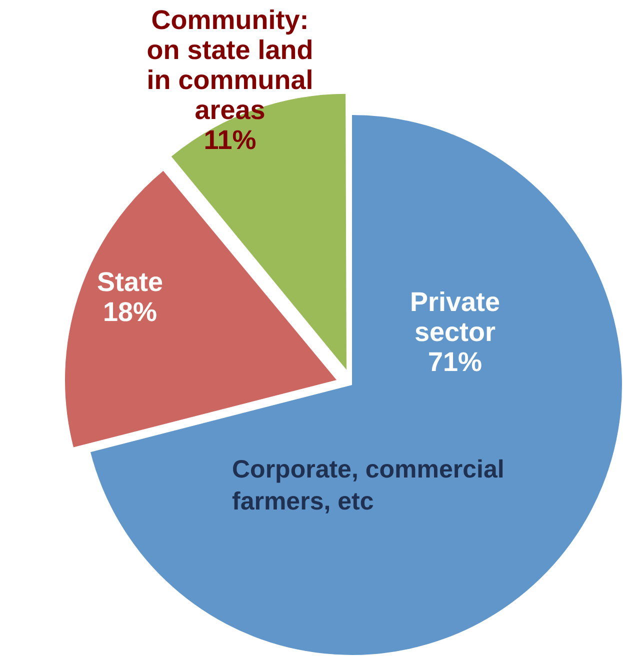 This screenshot has width=623, height=658. What do you see at coordinates (230, 139) in the screenshot?
I see `data-label: 11%` at bounding box center [230, 139].